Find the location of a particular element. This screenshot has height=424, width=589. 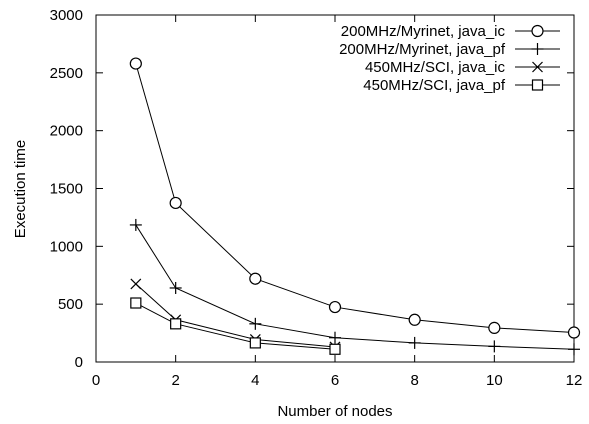

x-tick-label: 6 is located at coordinates (335, 380).